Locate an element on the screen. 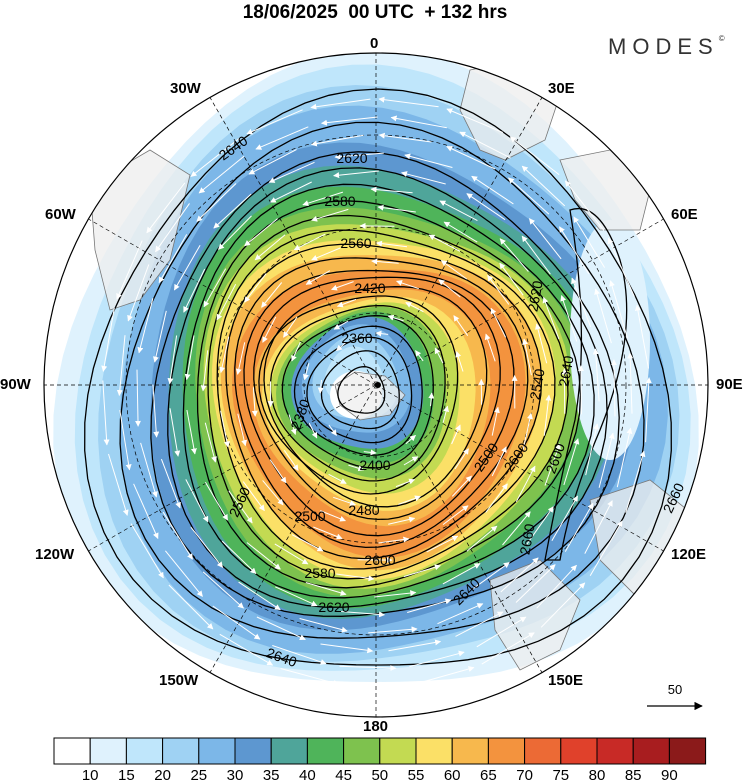 The height and width of the screenshot is (782, 750). colorbar-tick-label: 15 is located at coordinates (126, 774).